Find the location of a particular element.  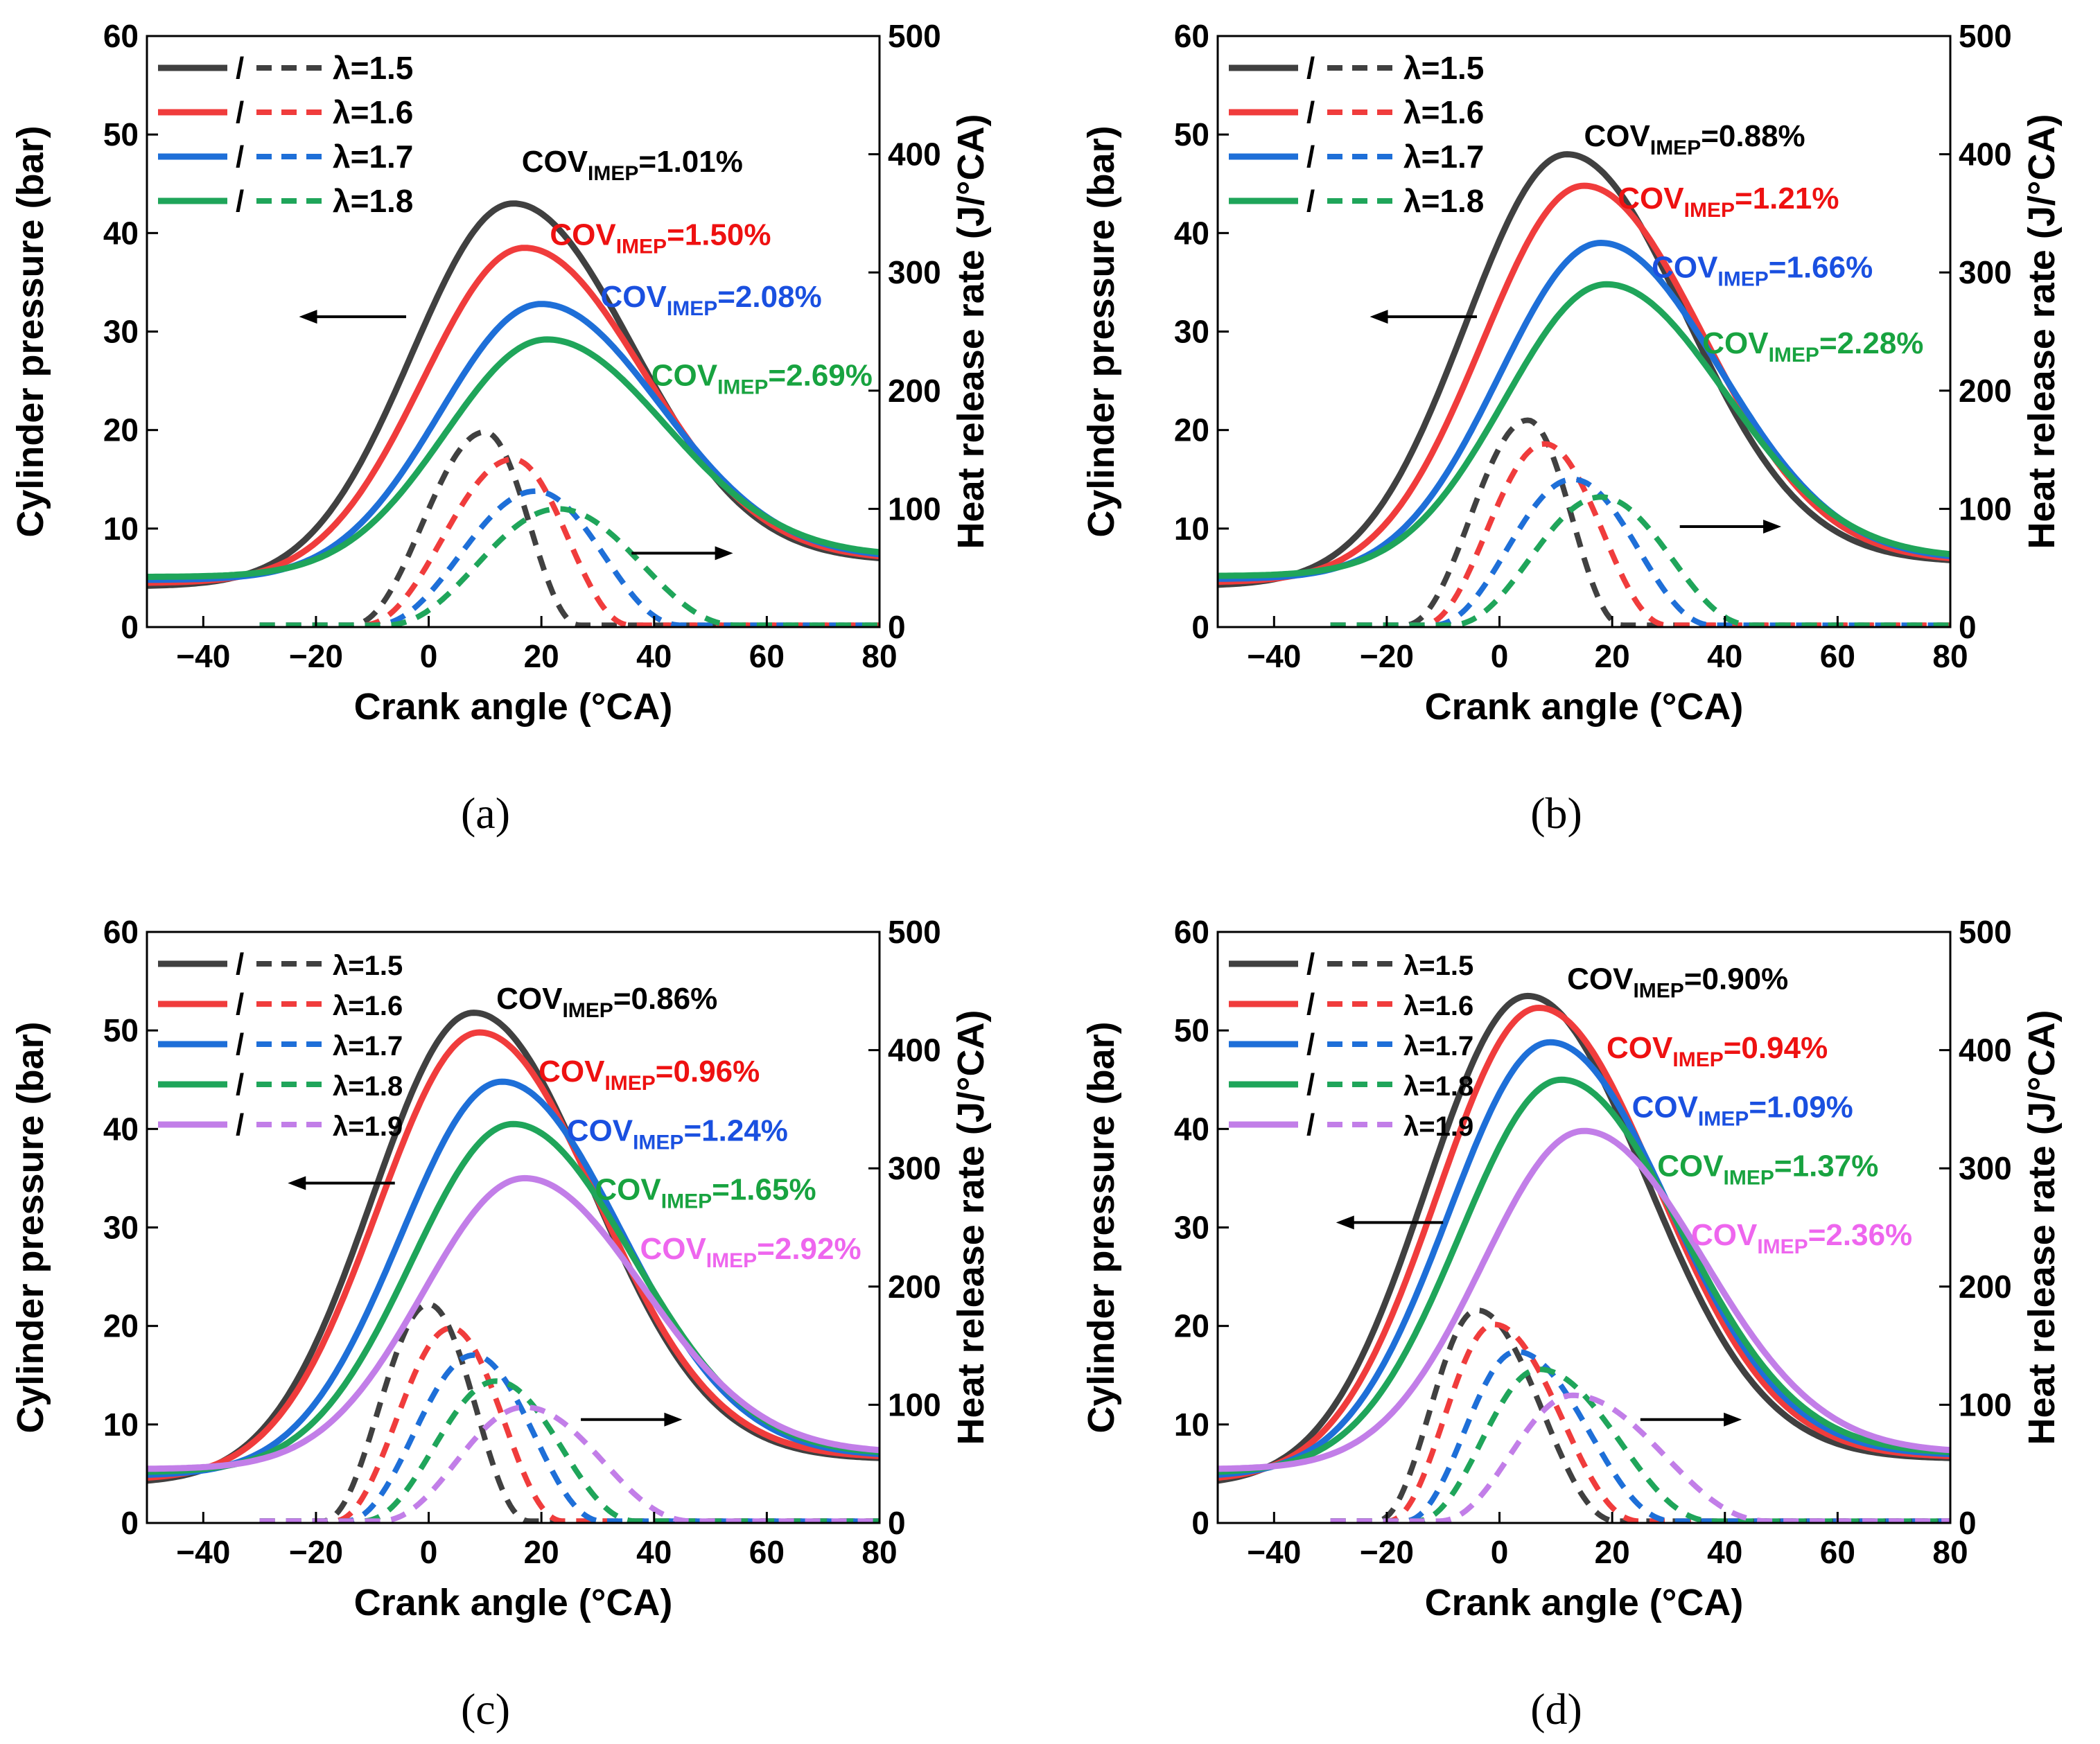

y-left-tick-label: 50 is located at coordinates (1191, 1030).